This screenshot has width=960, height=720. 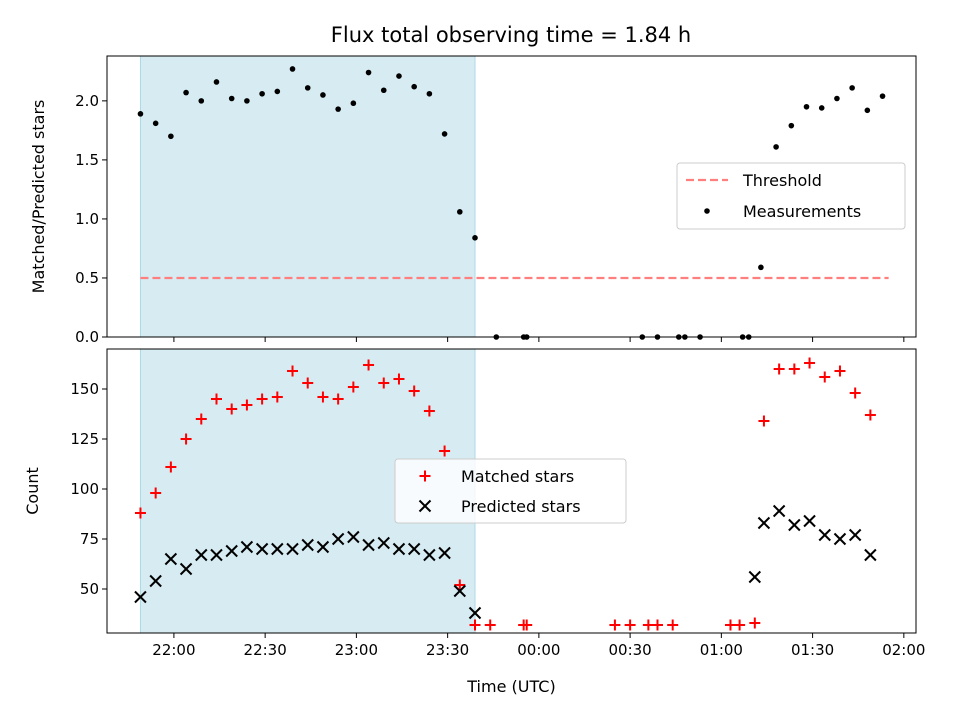 I want to click on legend-matched-label: Matched stars, so click(x=517, y=476).